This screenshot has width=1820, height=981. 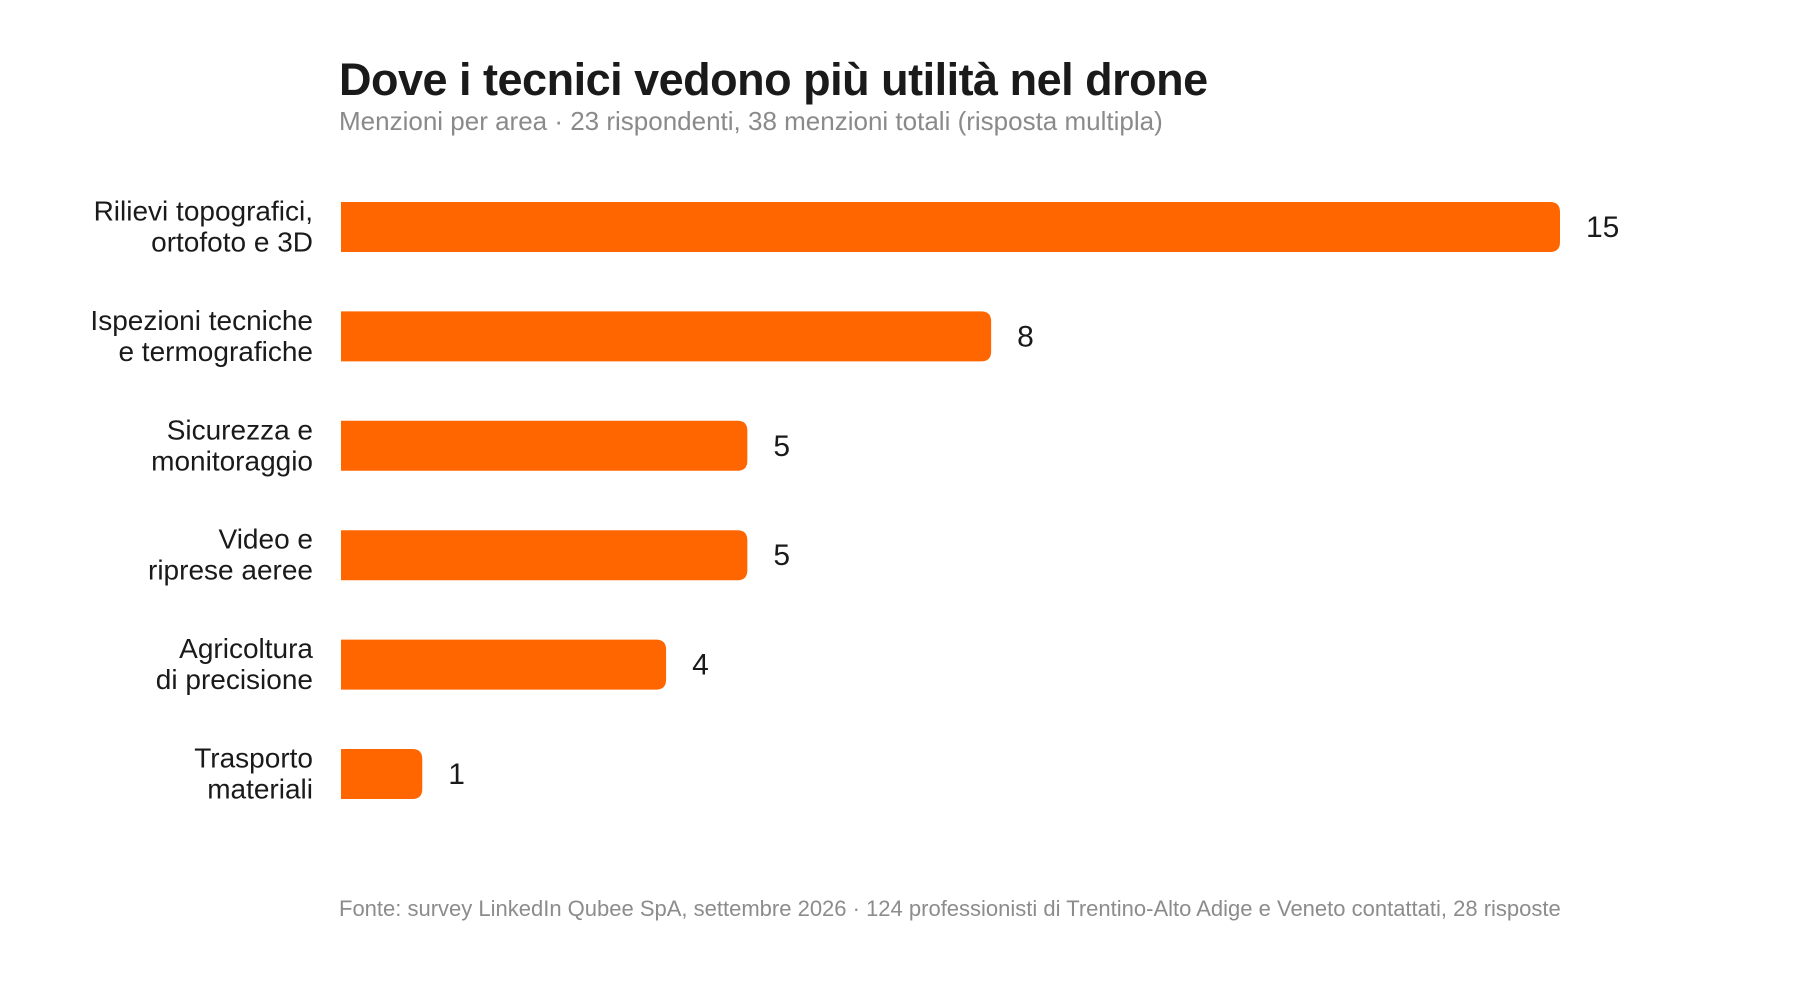 What do you see at coordinates (203, 211) in the screenshot?
I see `category-label-line: Rilievi topografici,` at bounding box center [203, 211].